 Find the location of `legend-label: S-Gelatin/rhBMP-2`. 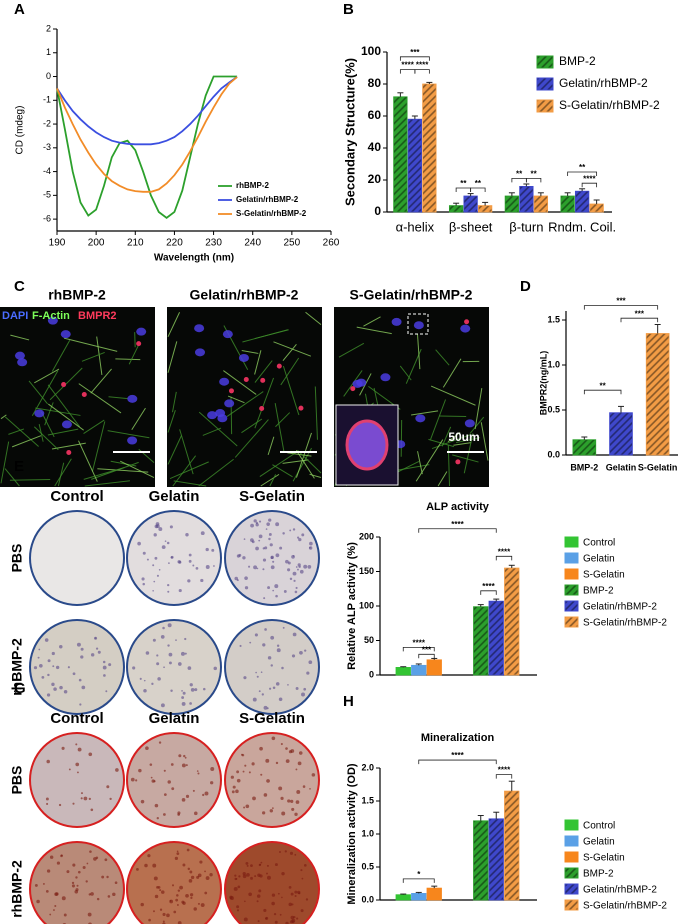

legend-label: S-Gelatin/rhBMP-2 is located at coordinates (609, 105).